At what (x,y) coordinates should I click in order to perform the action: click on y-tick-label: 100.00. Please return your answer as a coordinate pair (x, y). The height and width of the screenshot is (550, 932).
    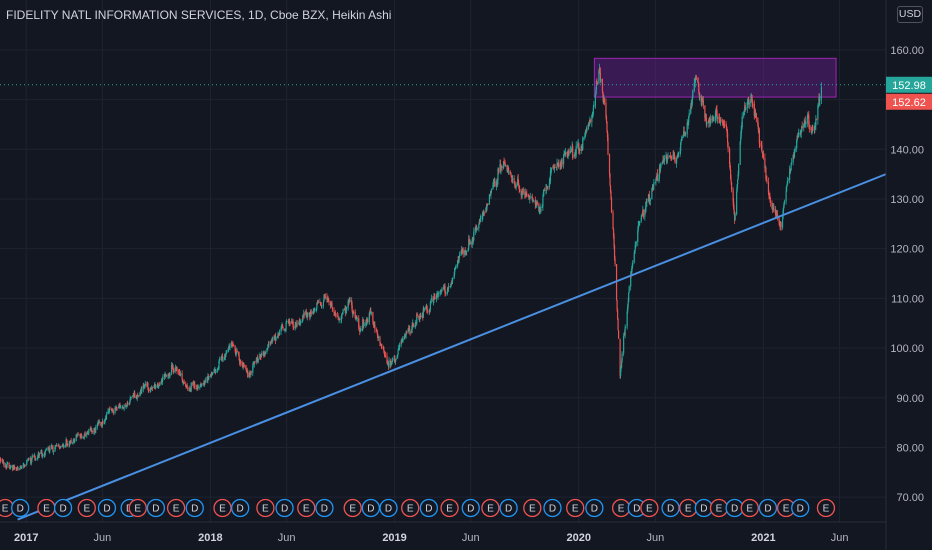
    Looking at the image, I should click on (907, 349).